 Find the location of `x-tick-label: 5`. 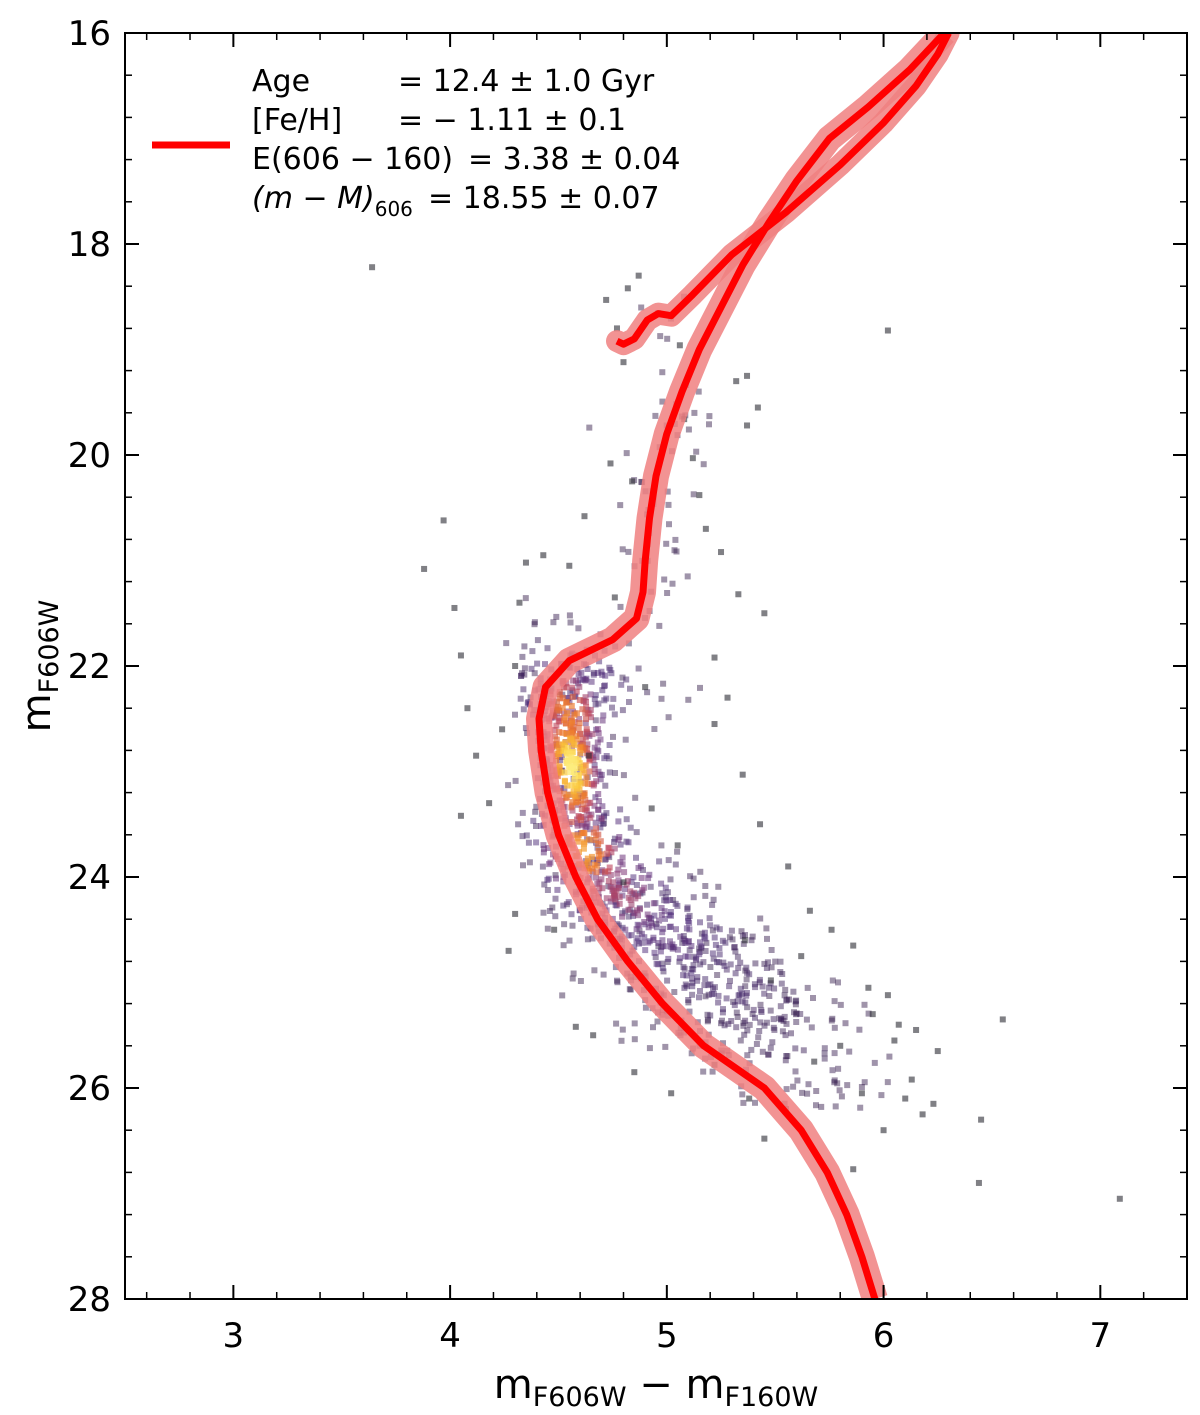

x-tick-label: 5 is located at coordinates (667, 1336).